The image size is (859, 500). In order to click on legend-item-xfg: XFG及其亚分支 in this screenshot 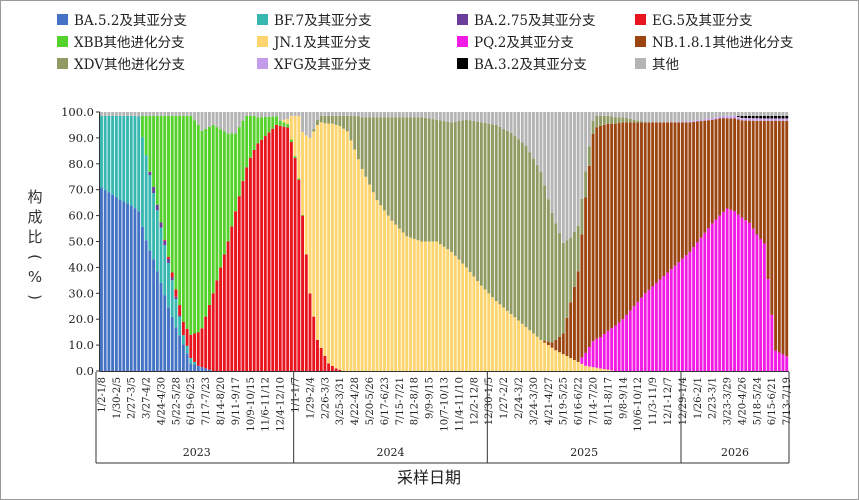, I will do `click(314, 63)`.